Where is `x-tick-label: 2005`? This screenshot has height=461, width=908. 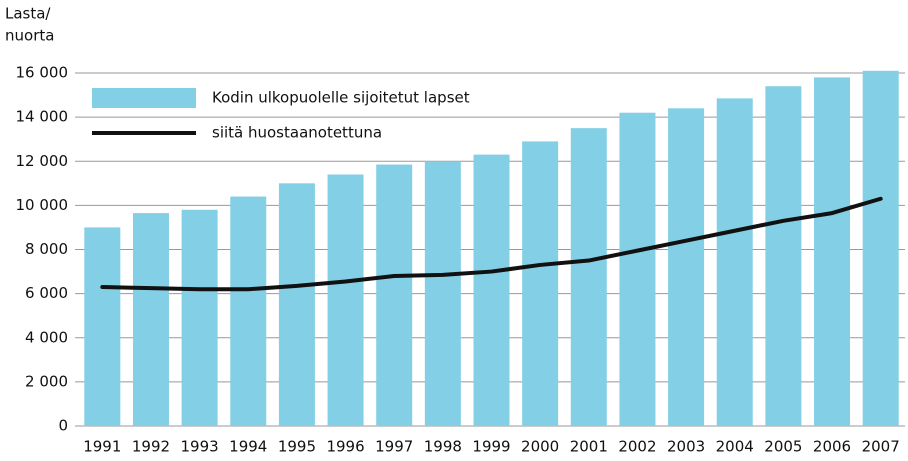
x-tick-label: 2005 is located at coordinates (783, 447).